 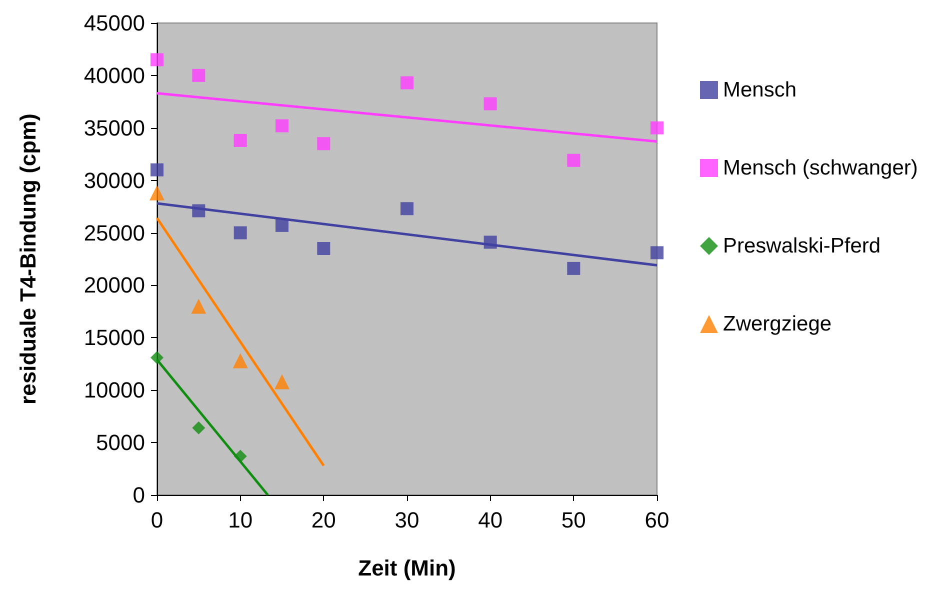 What do you see at coordinates (490, 520) in the screenshot?
I see `x-tick-label: 40` at bounding box center [490, 520].